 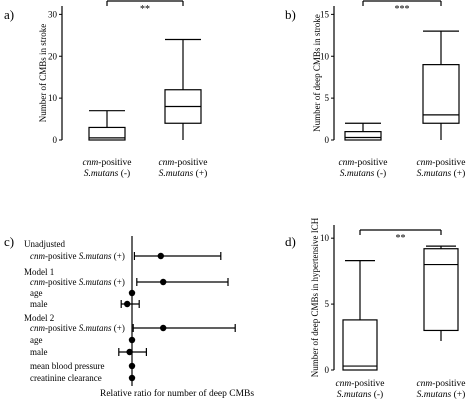 What do you see at coordinates (53, 98) in the screenshot?
I see `panel-a-ytick-label-10: 10` at bounding box center [53, 98].